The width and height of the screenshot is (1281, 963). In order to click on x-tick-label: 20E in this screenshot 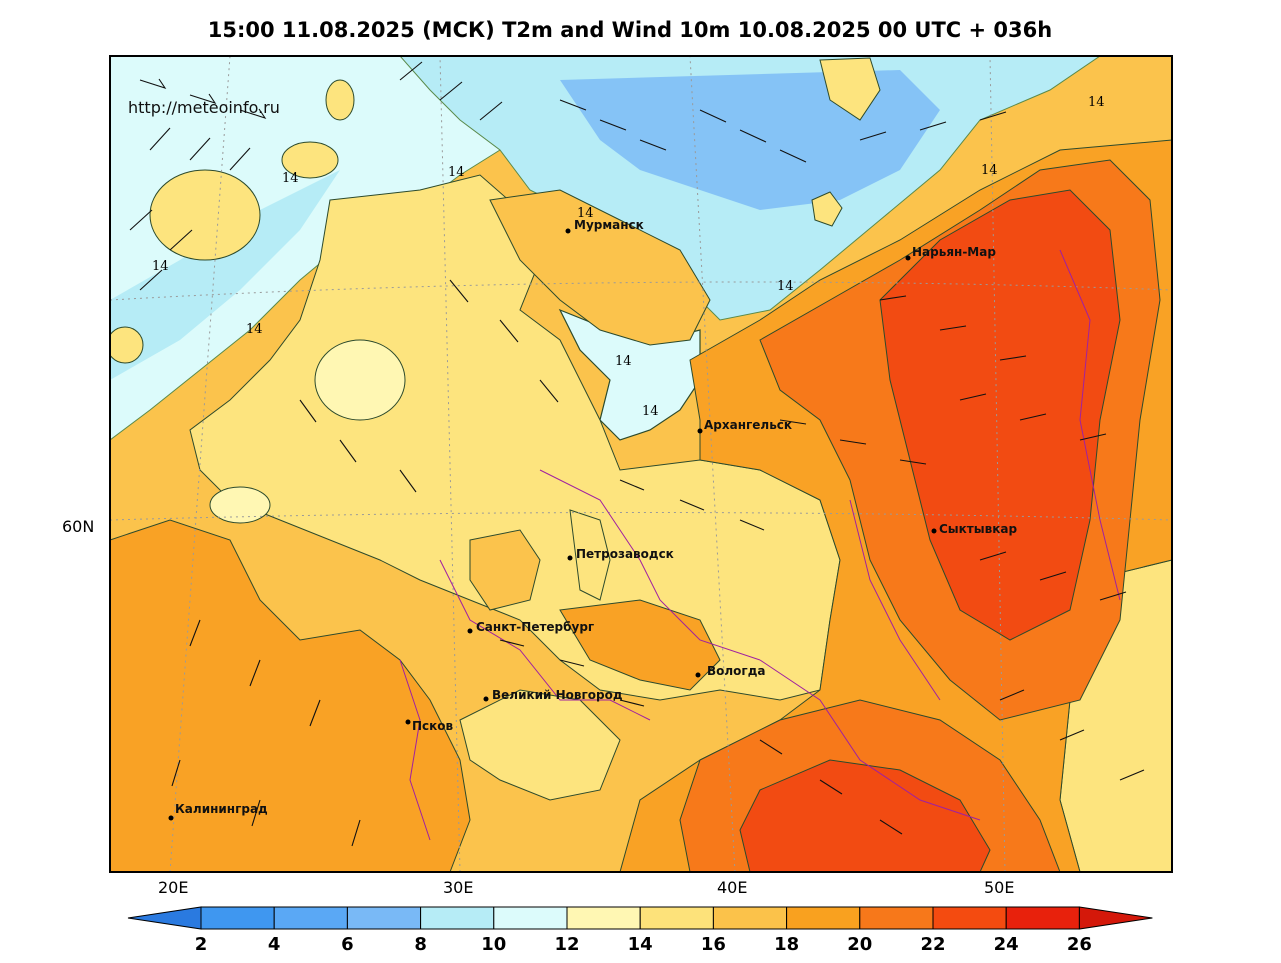, I will do `click(173, 887)`.